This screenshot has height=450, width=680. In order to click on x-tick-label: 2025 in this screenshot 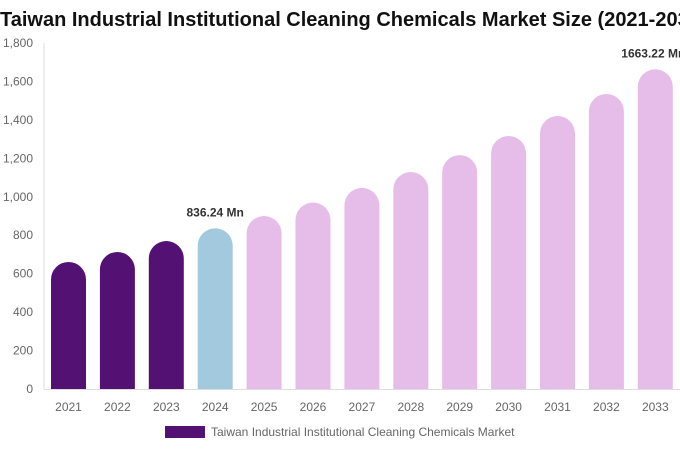, I will do `click(264, 407)`.